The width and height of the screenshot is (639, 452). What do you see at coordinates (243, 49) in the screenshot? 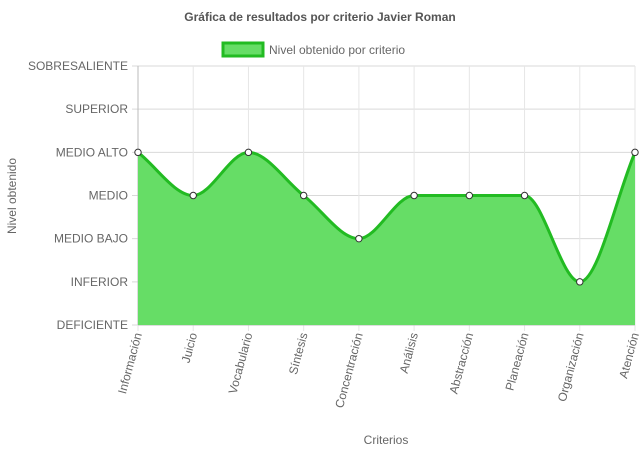
I see `legend-swatch` at bounding box center [243, 49].